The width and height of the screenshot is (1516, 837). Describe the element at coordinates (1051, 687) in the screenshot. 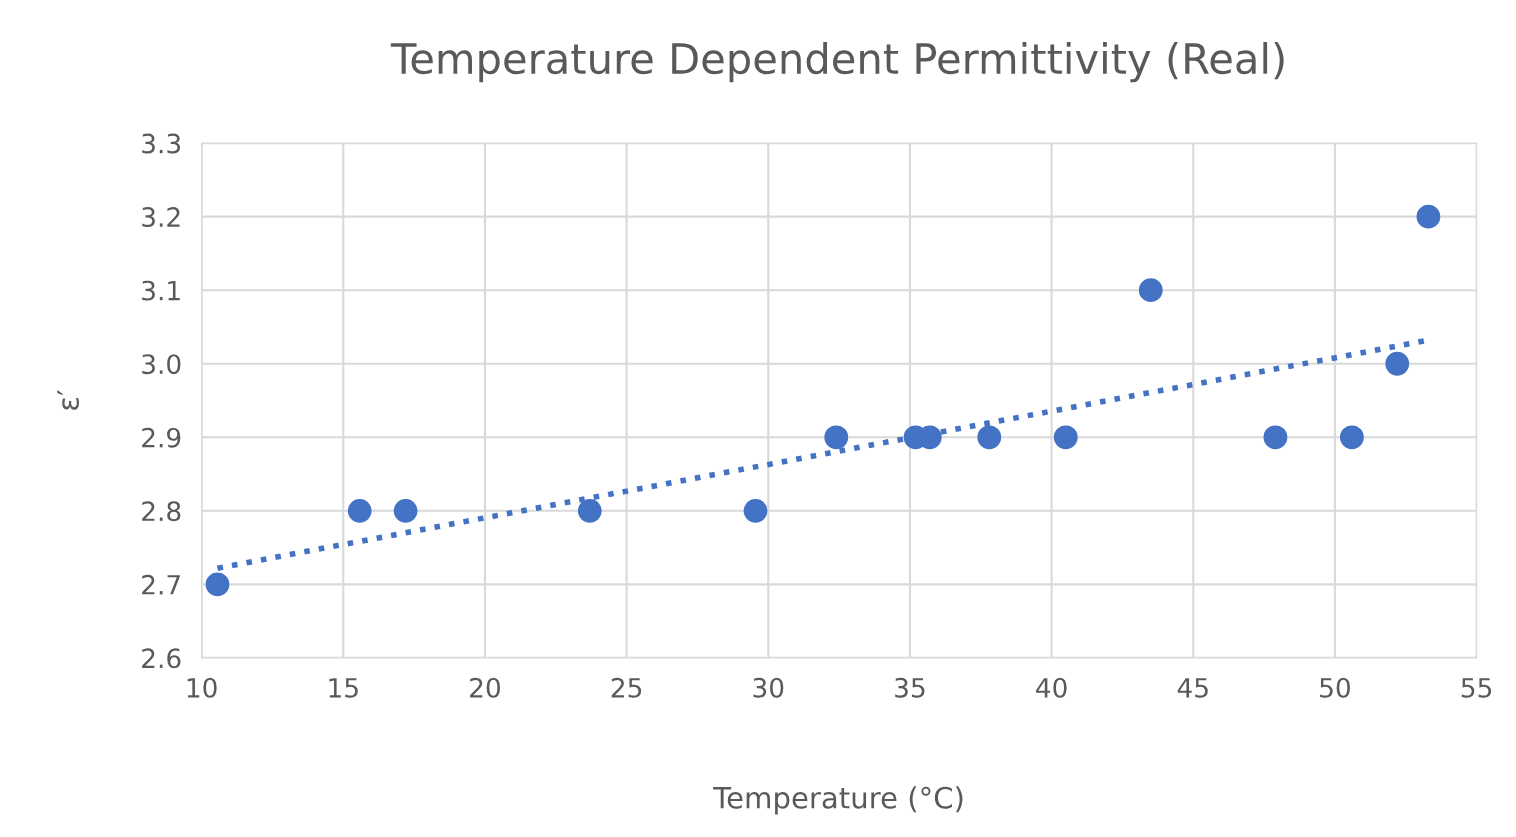

I see `x-tick-label: 40` at that location.